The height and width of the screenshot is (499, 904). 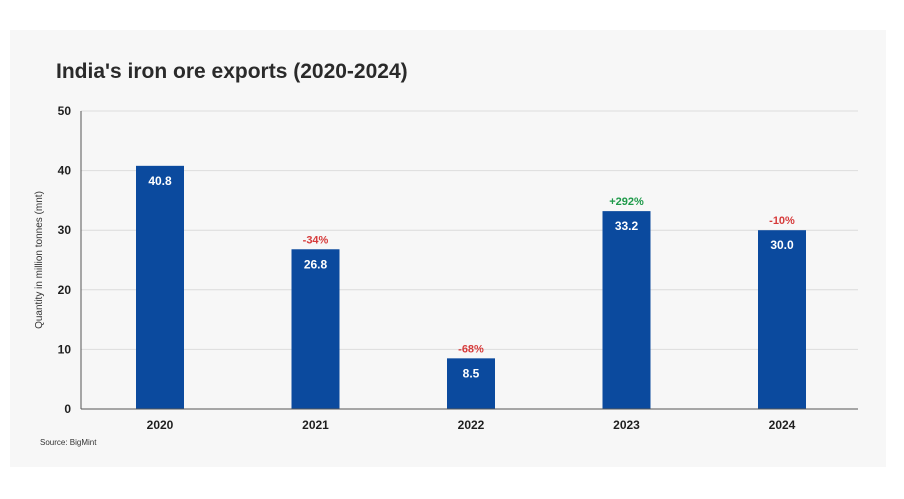 I want to click on y-axis-ticks: 0 10 20 30 40 50, so click(x=65, y=260).